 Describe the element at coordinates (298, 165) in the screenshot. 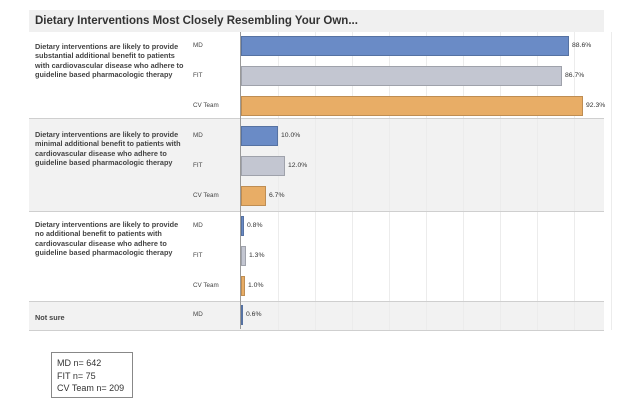

I see `data-label: 12.0%` at that location.